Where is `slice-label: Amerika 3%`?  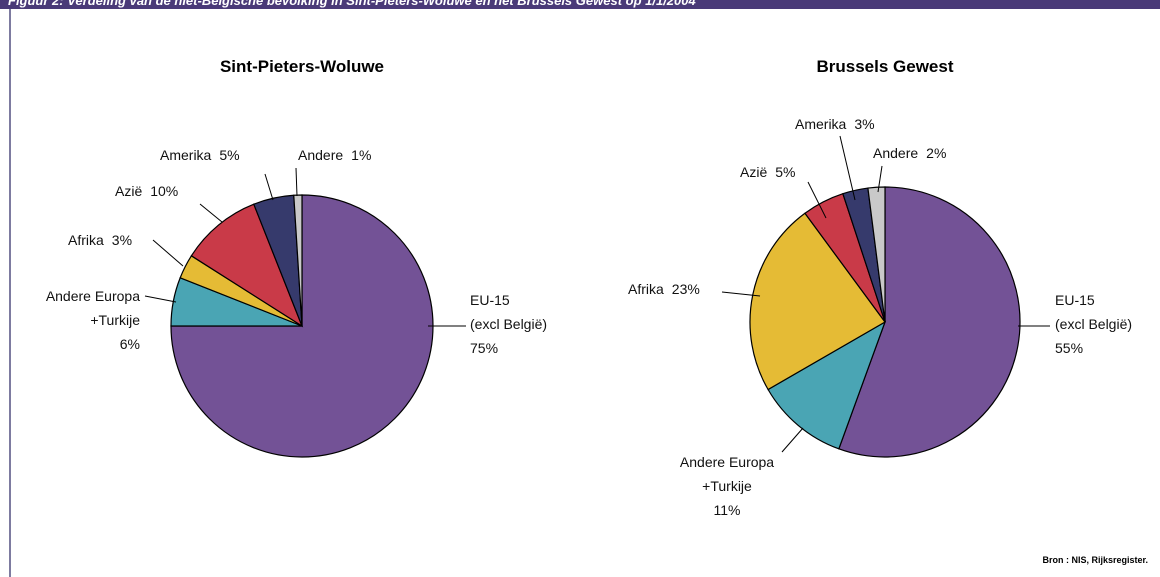 slice-label: Amerika 3% is located at coordinates (835, 124).